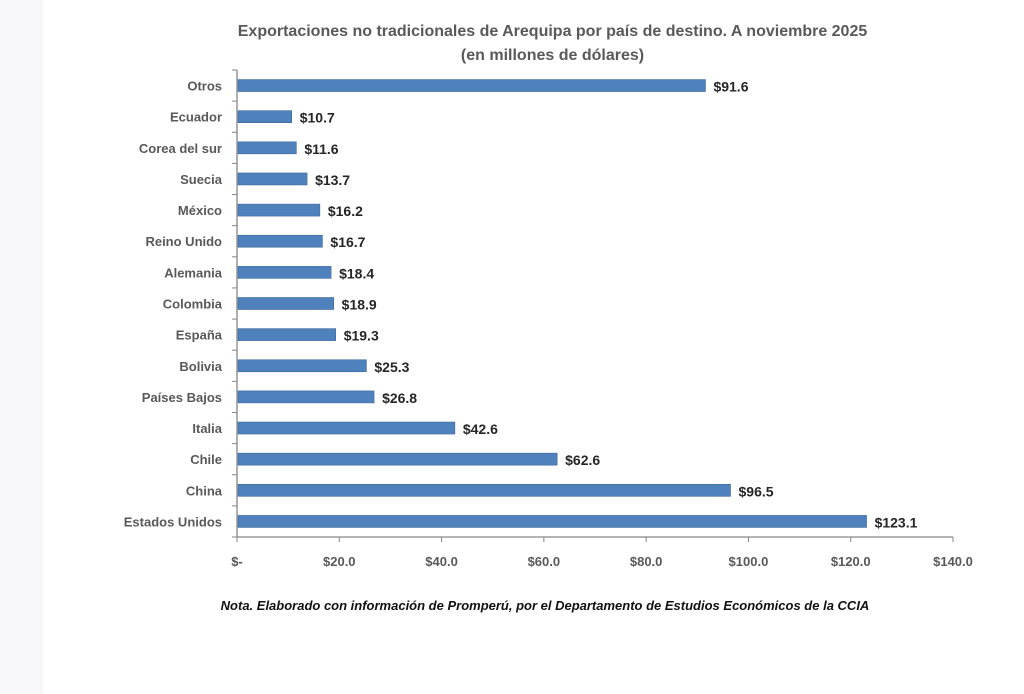 This screenshot has height=694, width=1024. What do you see at coordinates (361, 336) in the screenshot?
I see `data-label: $19.3` at bounding box center [361, 336].